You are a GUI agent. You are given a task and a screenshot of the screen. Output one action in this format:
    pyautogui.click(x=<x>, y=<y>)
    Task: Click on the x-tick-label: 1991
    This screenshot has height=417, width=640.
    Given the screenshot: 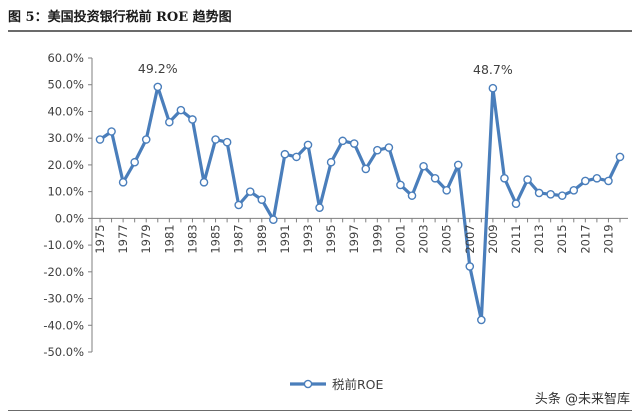 What is the action you would take?
    pyautogui.click(x=285, y=238)
    